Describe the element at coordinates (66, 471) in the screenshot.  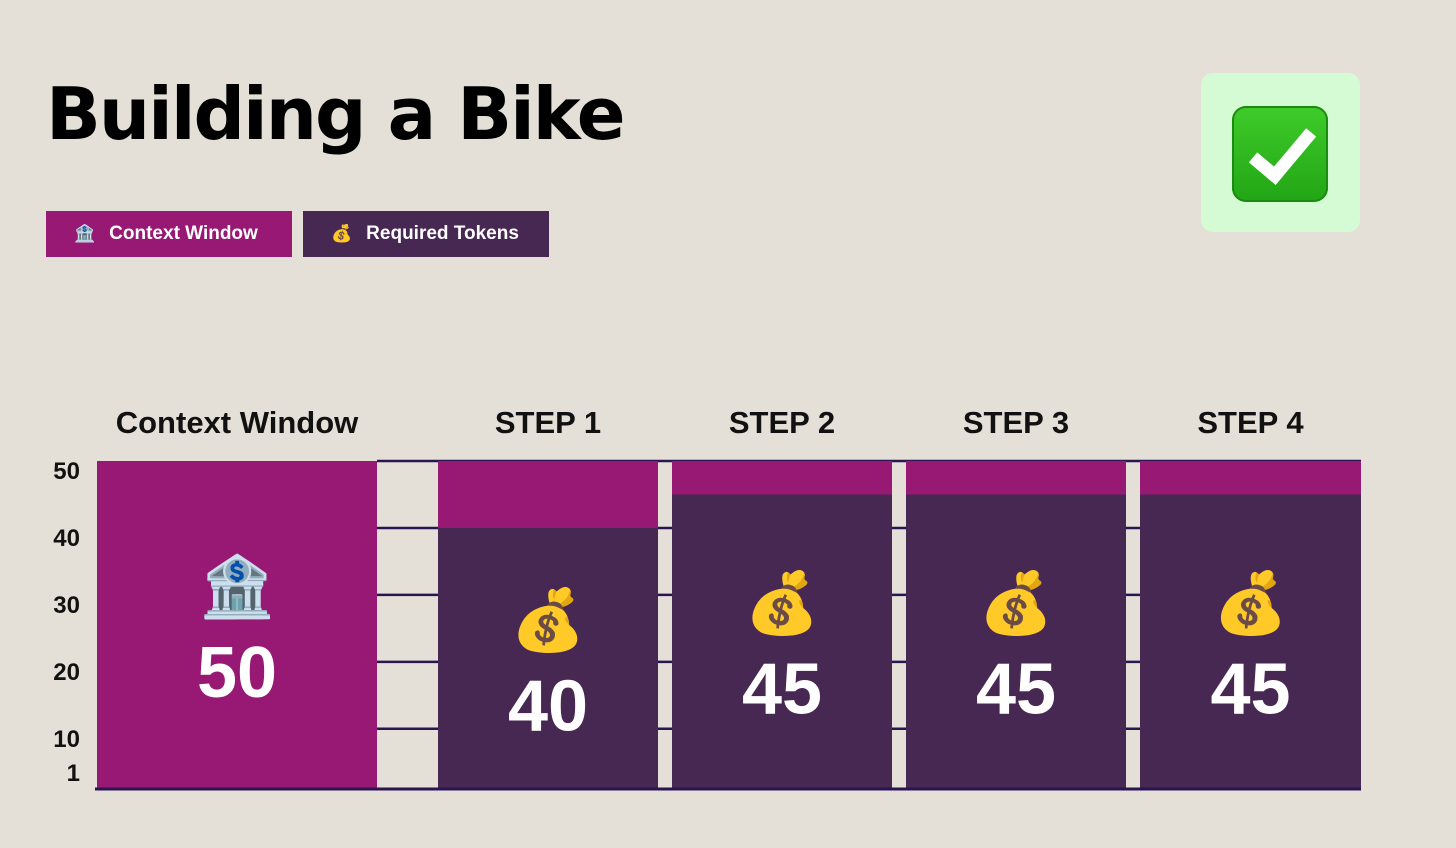
I see `y-tick-label: 50` at that location.